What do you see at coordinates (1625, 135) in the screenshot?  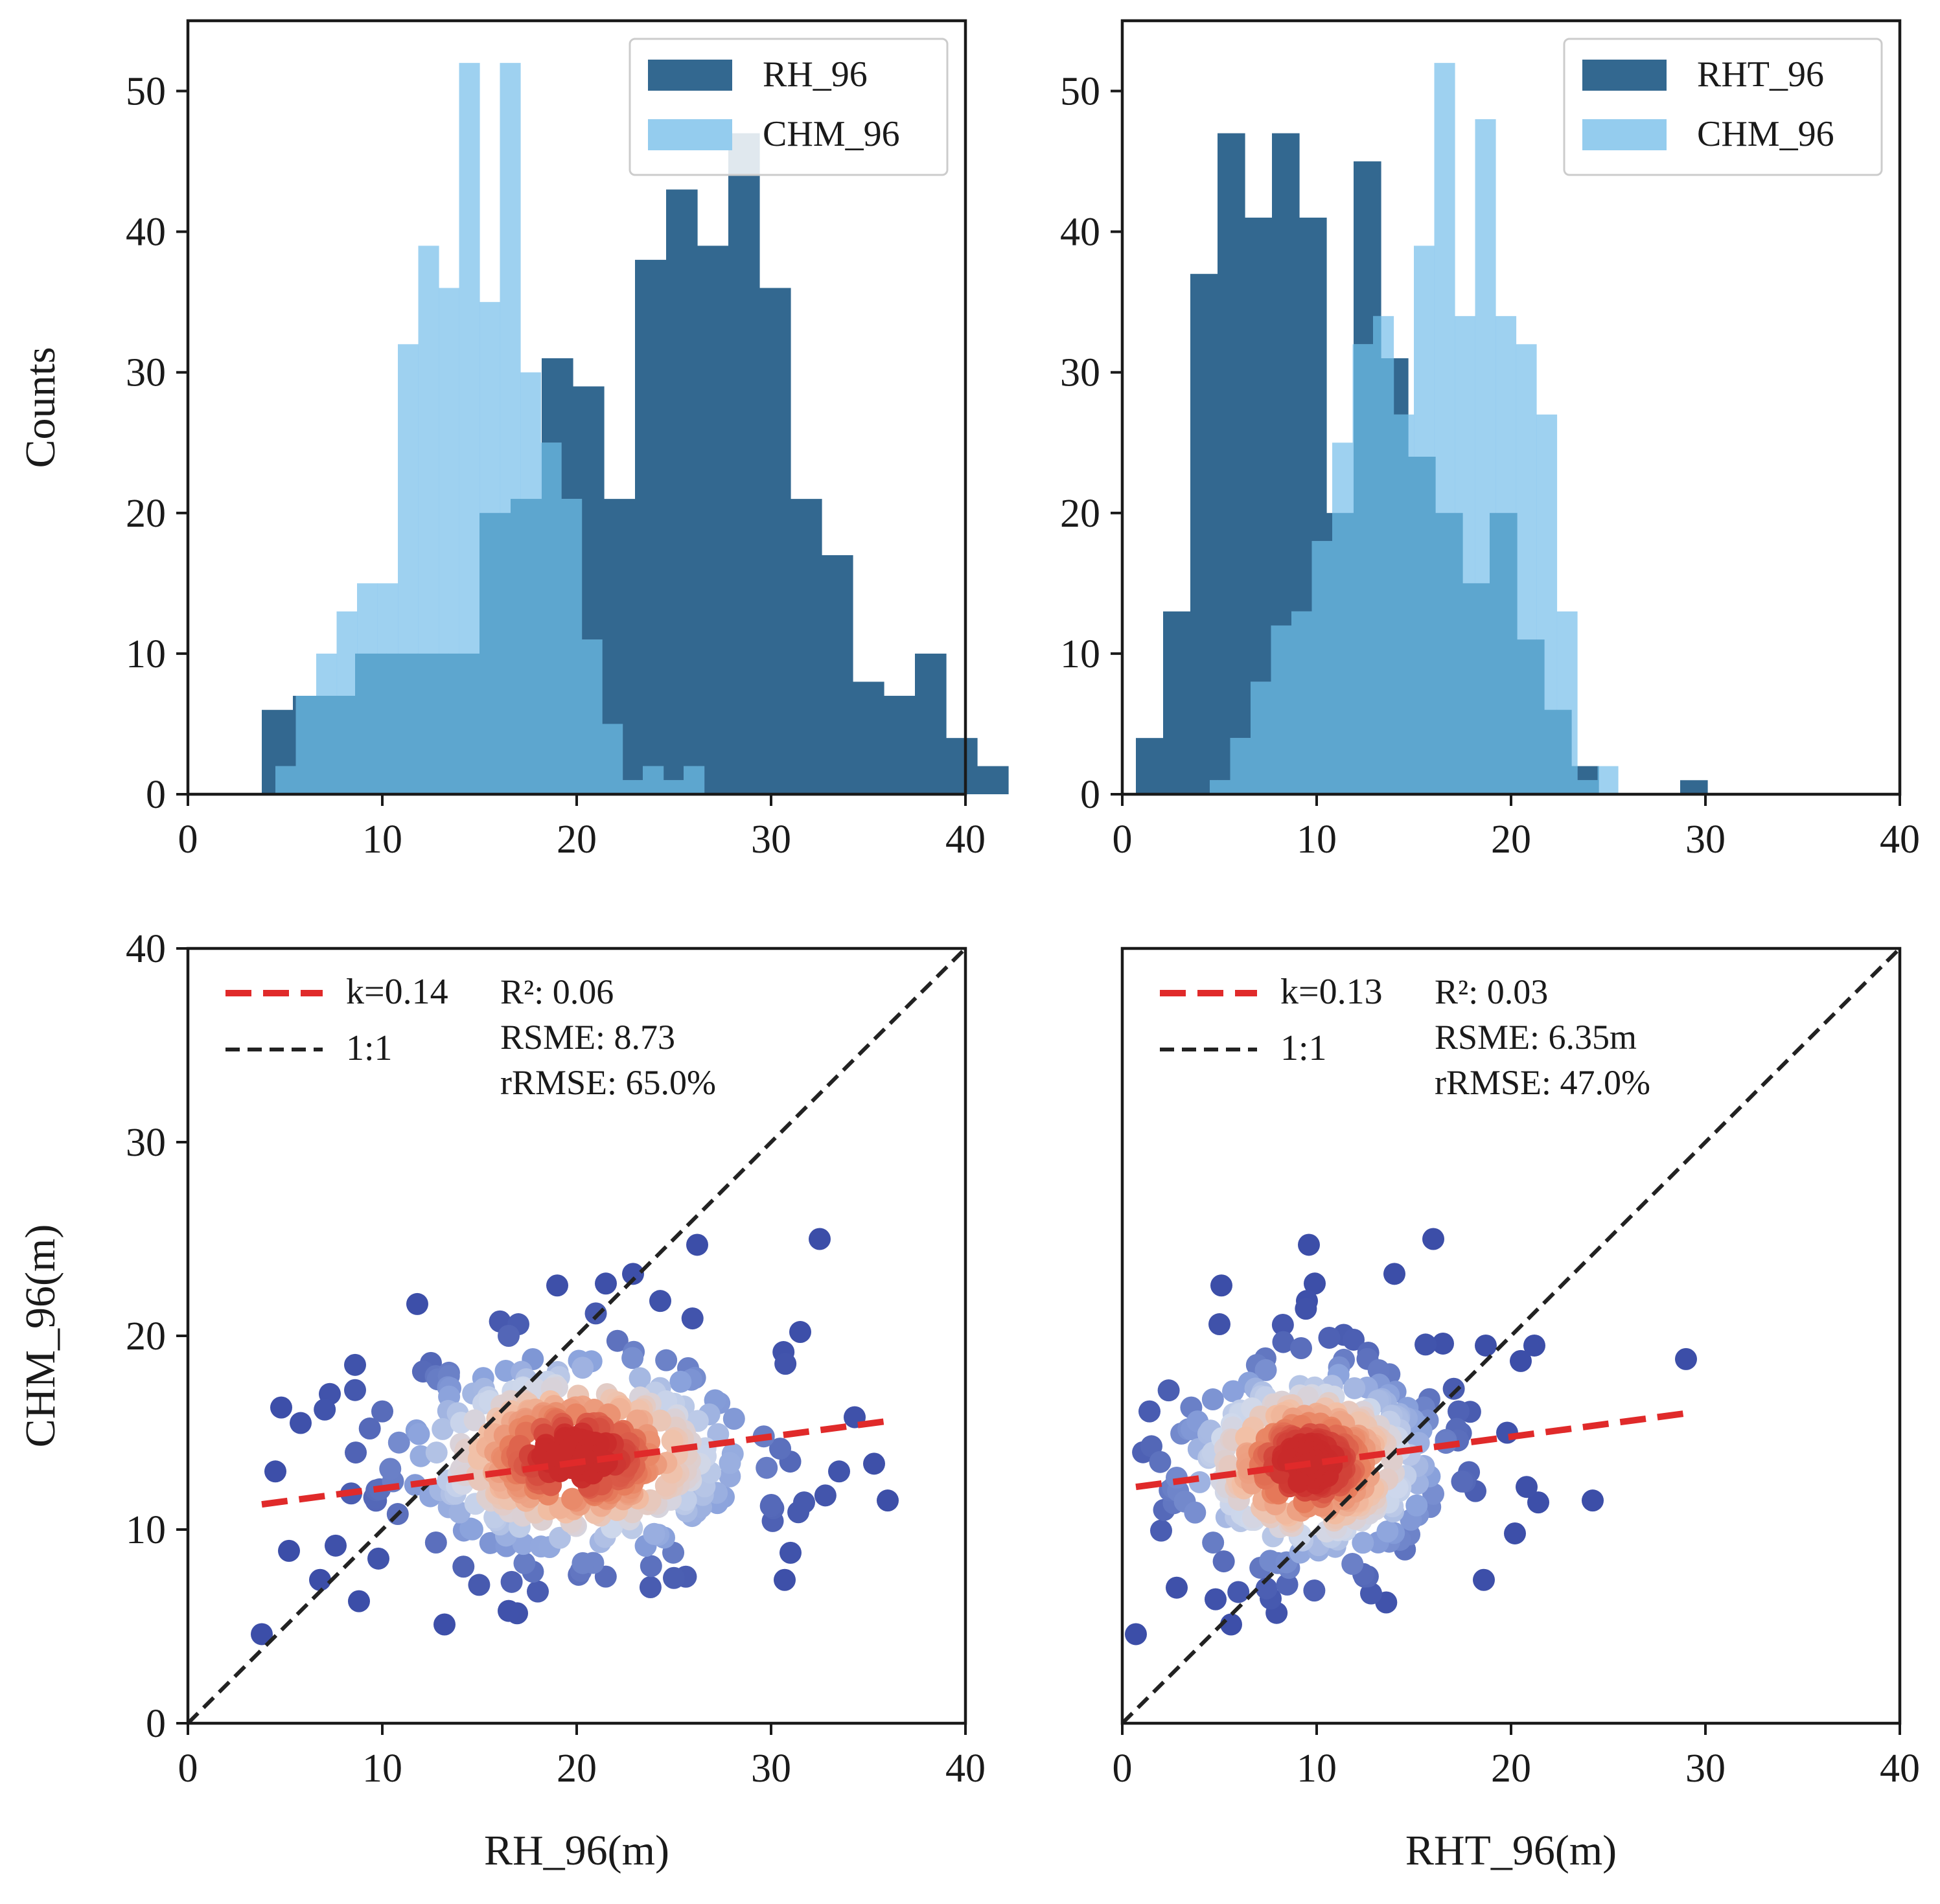 I see `legend-swatch` at bounding box center [1625, 135].